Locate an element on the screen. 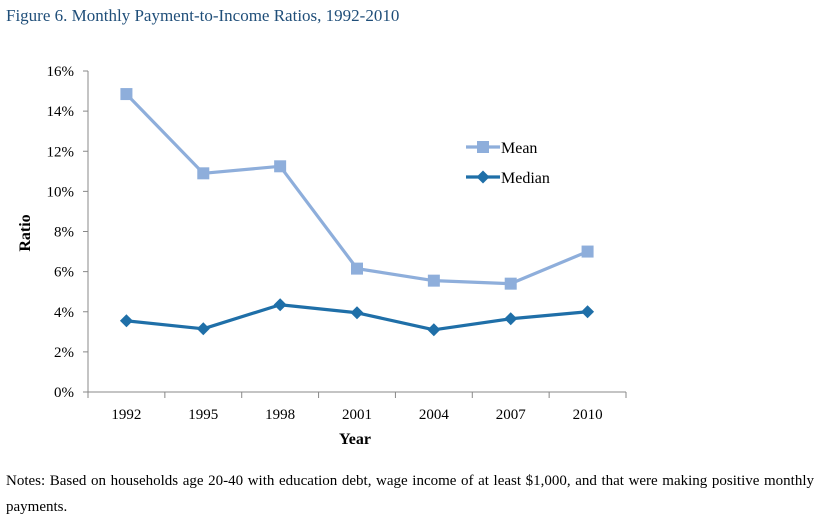 Image resolution: width=820 pixels, height=526 pixels. legend: Mean Median is located at coordinates (508, 163).